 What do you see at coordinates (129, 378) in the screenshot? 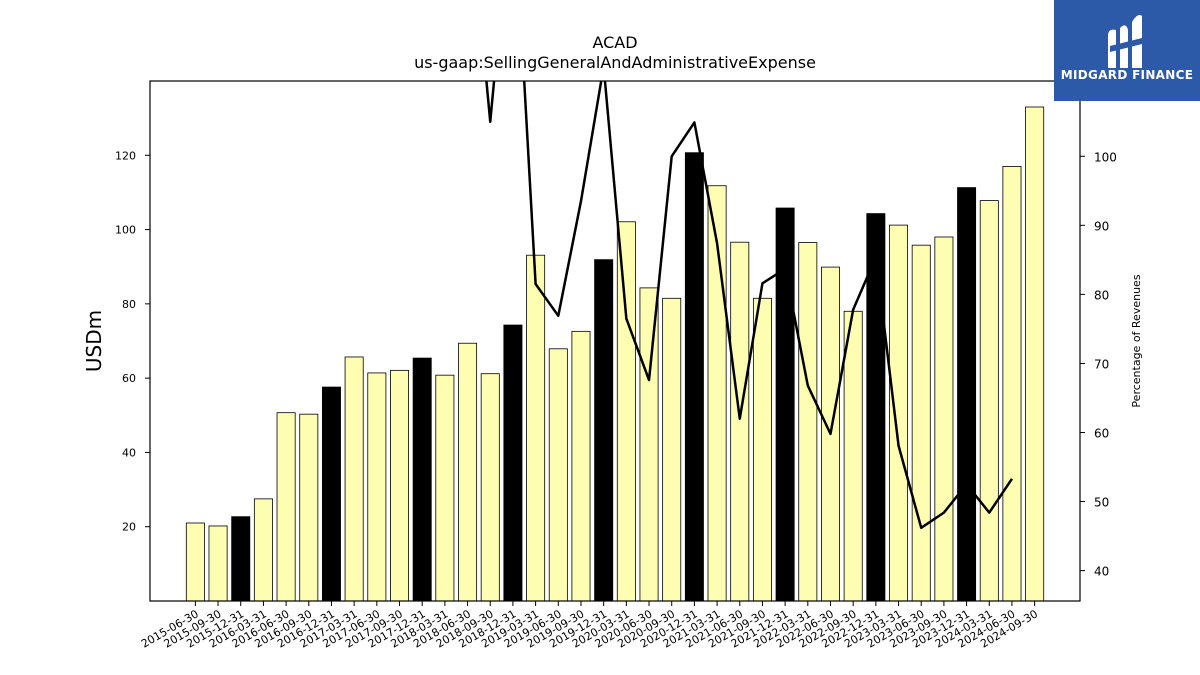
I see `y-tick-label: 60` at bounding box center [129, 378].